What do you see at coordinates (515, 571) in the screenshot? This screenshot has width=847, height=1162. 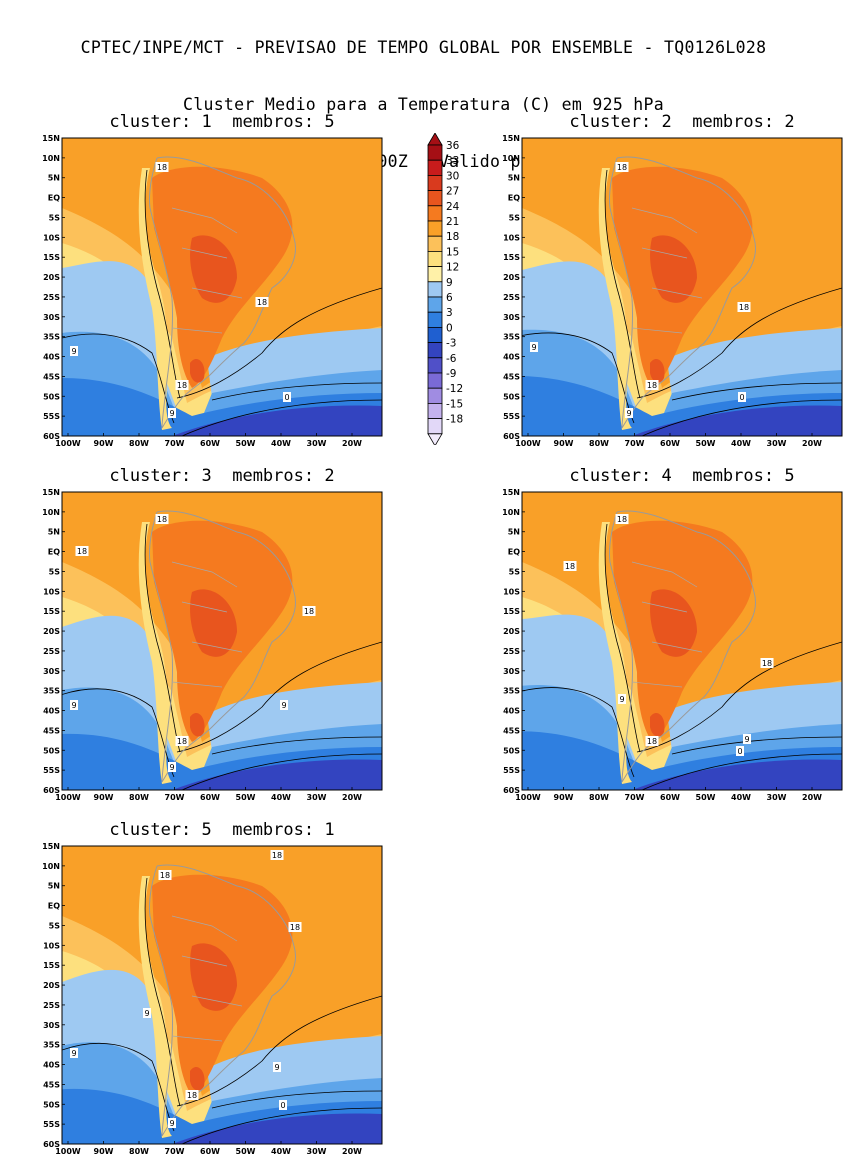 I see `lat-tick-label: 5S` at bounding box center [515, 571].